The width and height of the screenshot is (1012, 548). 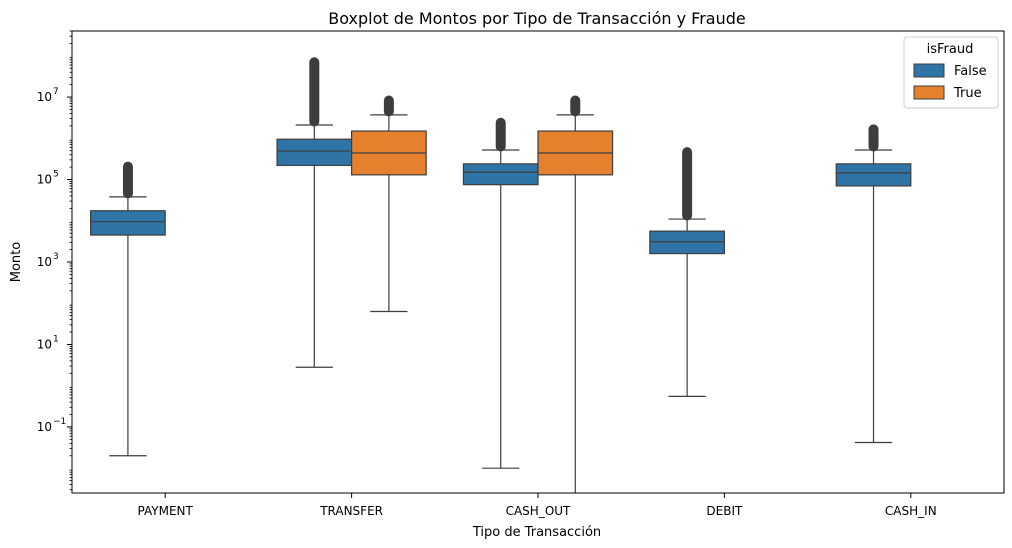 I want to click on legend-label-true: True, so click(x=967, y=93).